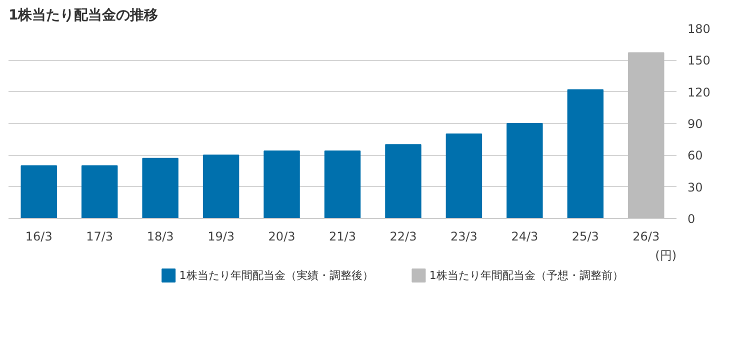 Image resolution: width=739 pixels, height=339 pixels. What do you see at coordinates (699, 92) in the screenshot?
I see `y-tick-label: 120` at bounding box center [699, 92].